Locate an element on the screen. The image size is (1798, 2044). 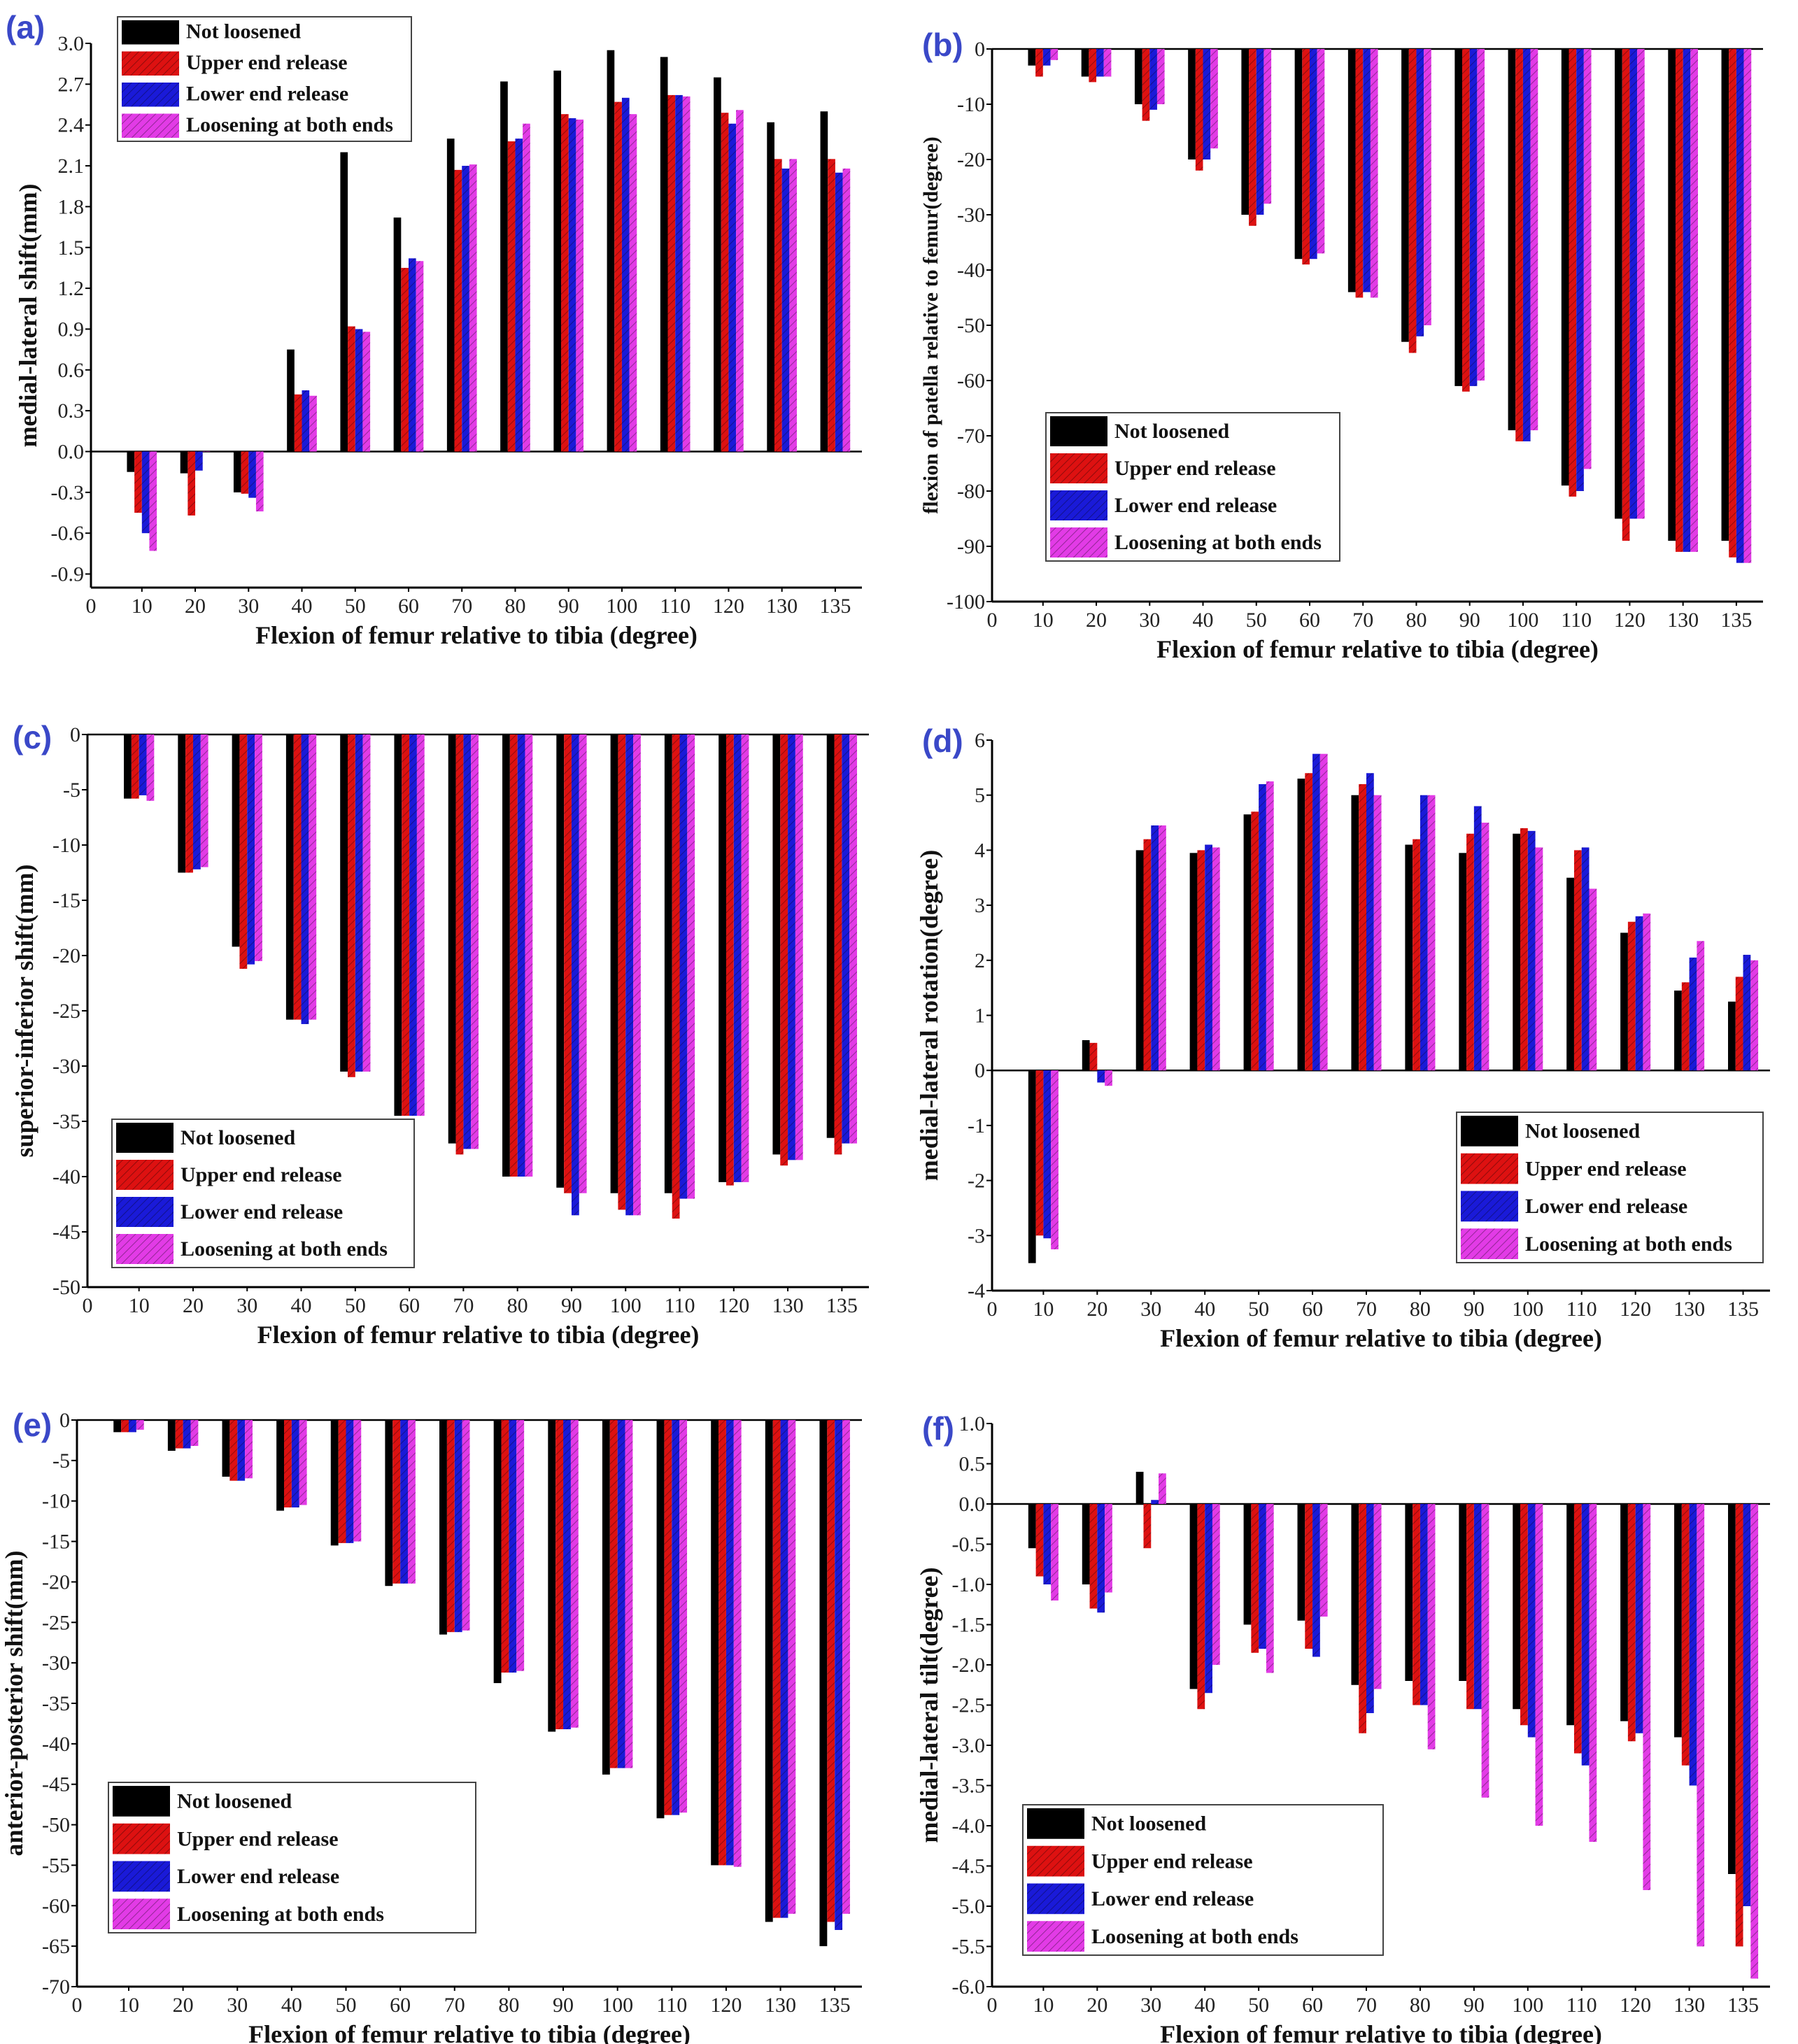
x-tick-label: 135 is located at coordinates (1743, 2005).